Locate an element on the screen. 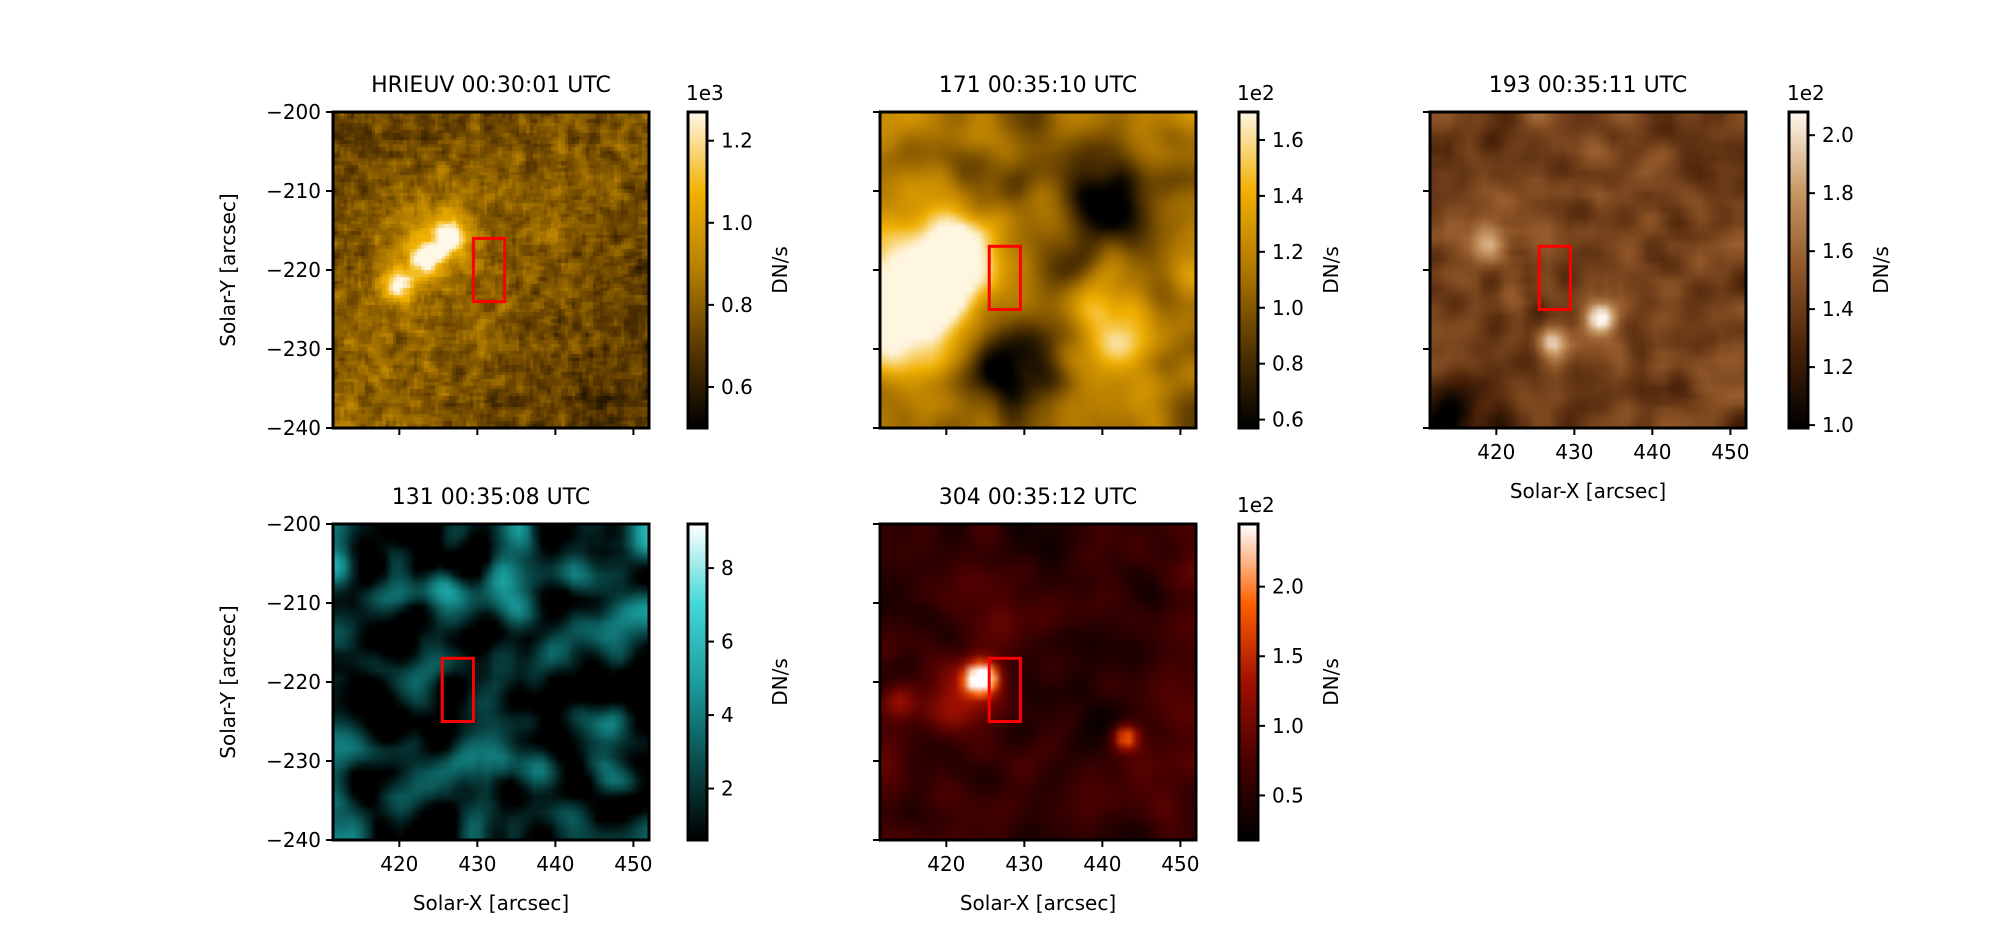 Image resolution: width=2008 pixels, height=944 pixels. colorbar: 0.6 0.8 1.0 1.2 1e3 DN/s is located at coordinates (739, 255).